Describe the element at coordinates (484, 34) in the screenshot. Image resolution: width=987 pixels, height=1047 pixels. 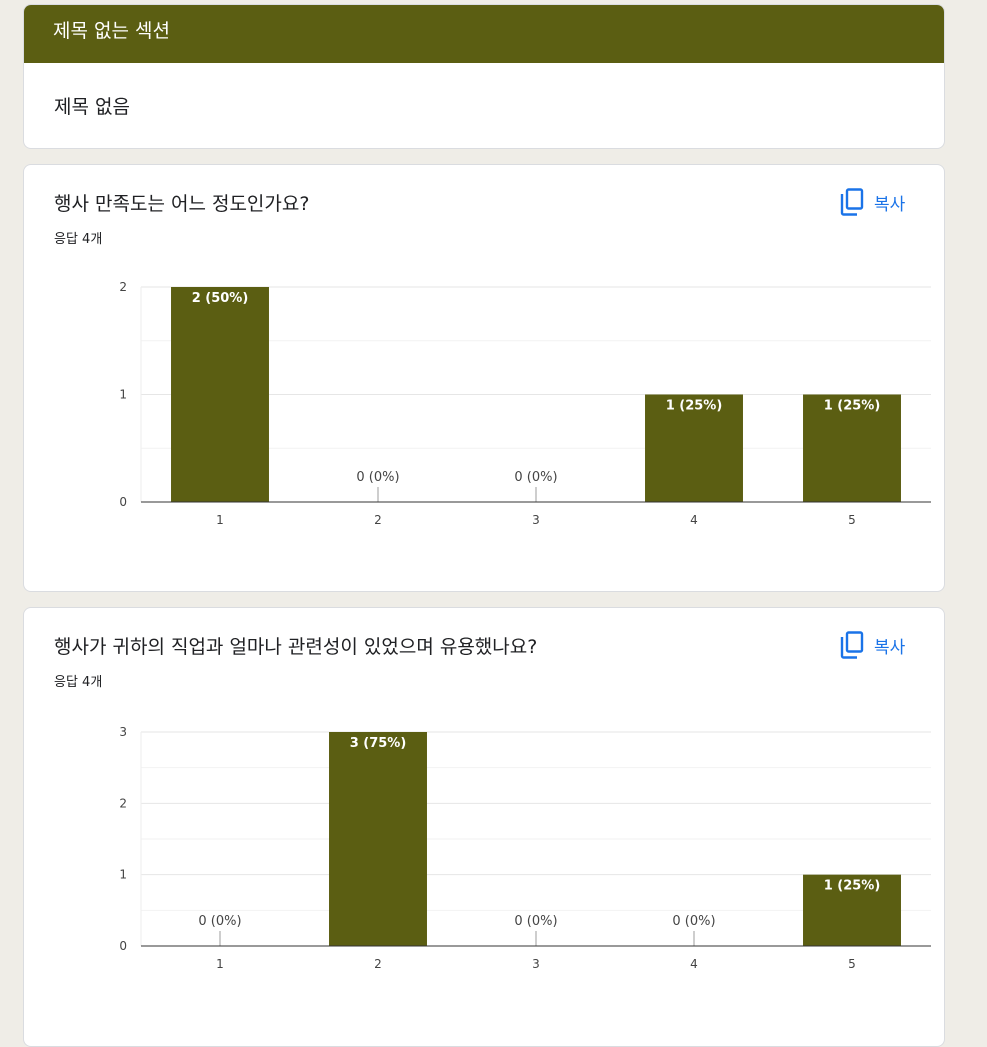
I see `section-title: 제목 없는 섹션` at that location.